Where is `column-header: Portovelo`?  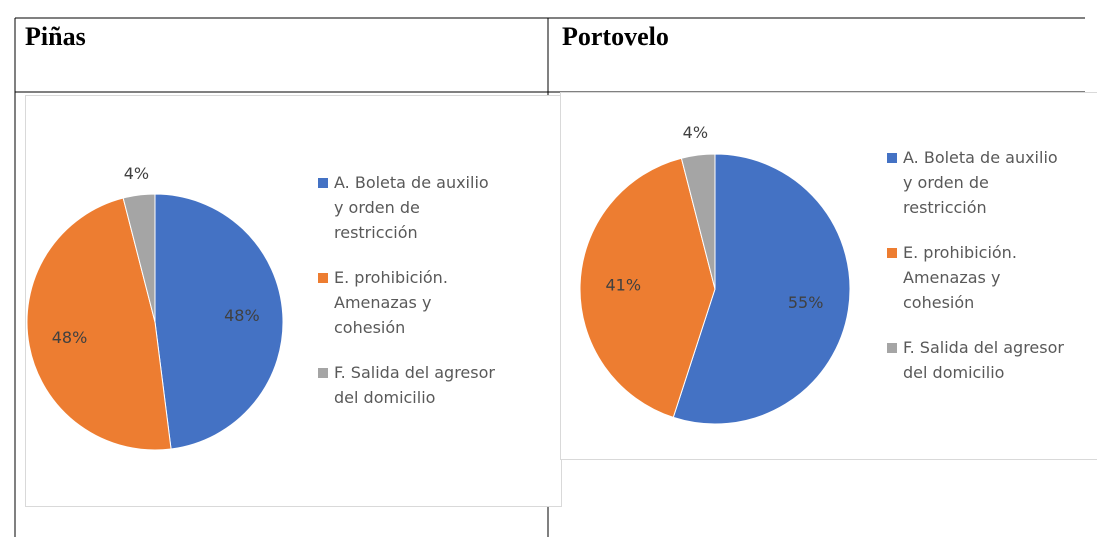
column-header: Portovelo is located at coordinates (615, 36).